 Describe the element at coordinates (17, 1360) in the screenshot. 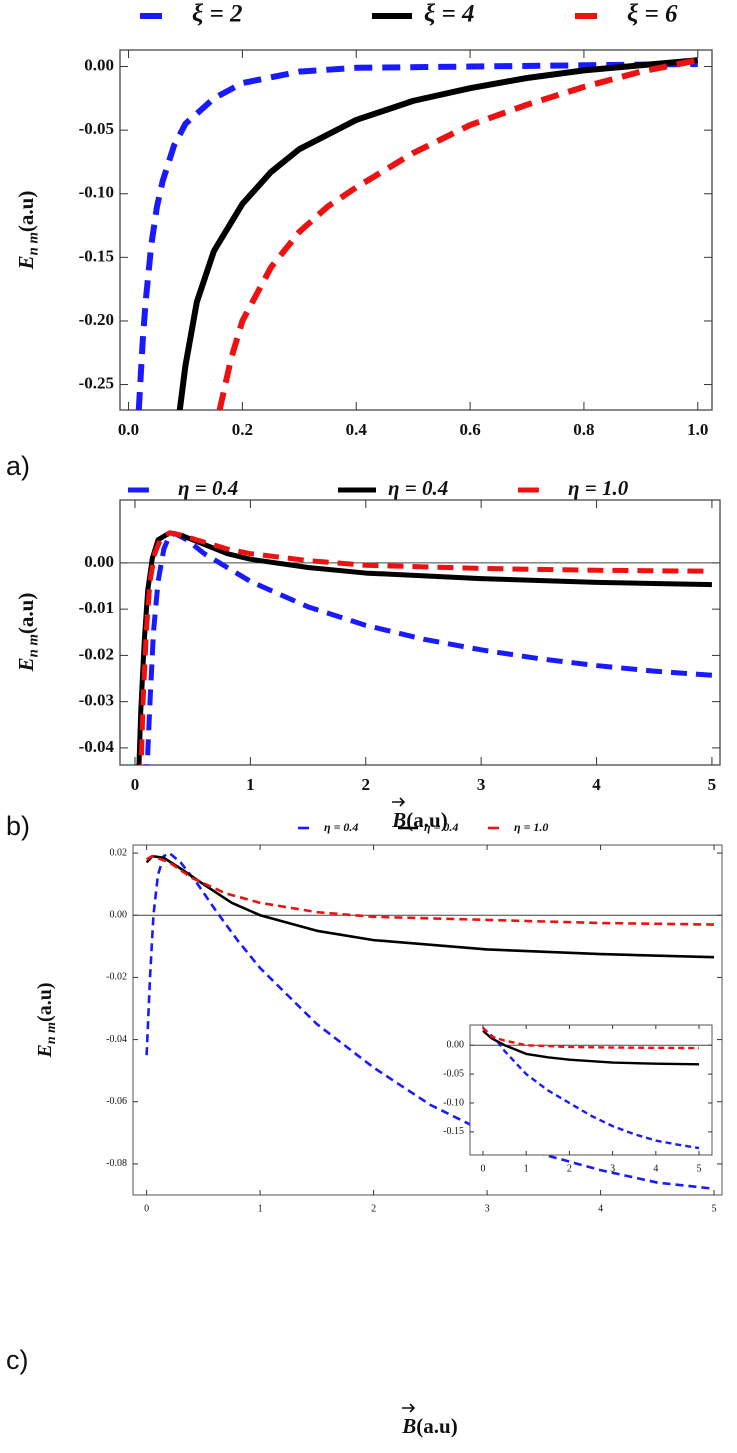

I see `panel-label: c)` at that location.